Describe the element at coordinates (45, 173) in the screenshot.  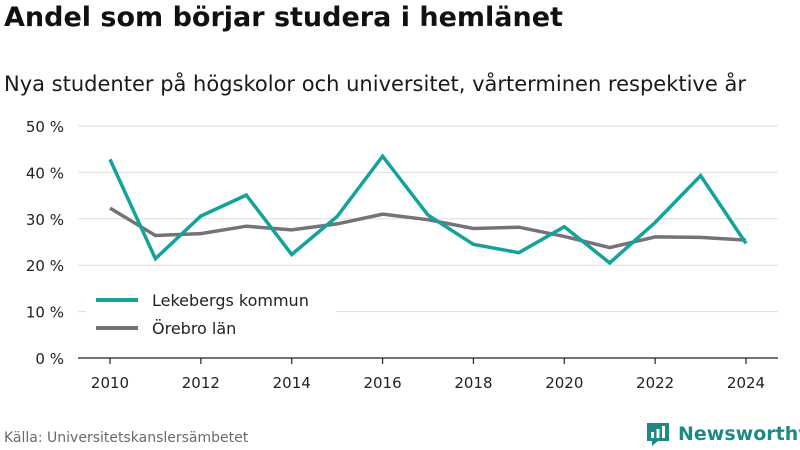
I see `y-tick-label: 40 %` at that location.